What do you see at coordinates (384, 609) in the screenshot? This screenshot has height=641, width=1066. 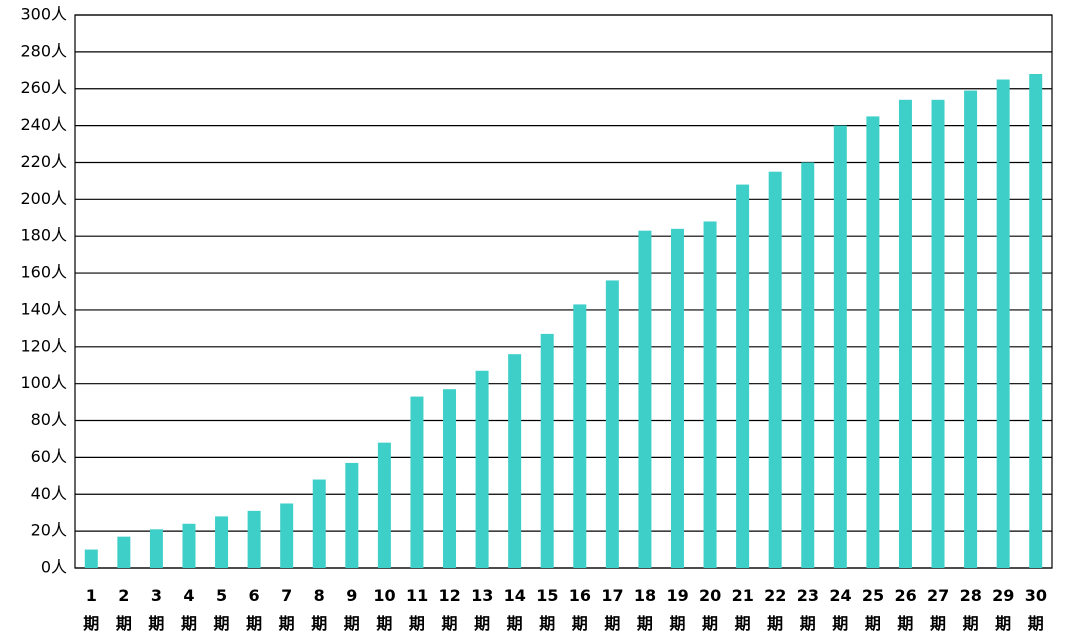 I see `x-tick-label: 10期` at bounding box center [384, 609].